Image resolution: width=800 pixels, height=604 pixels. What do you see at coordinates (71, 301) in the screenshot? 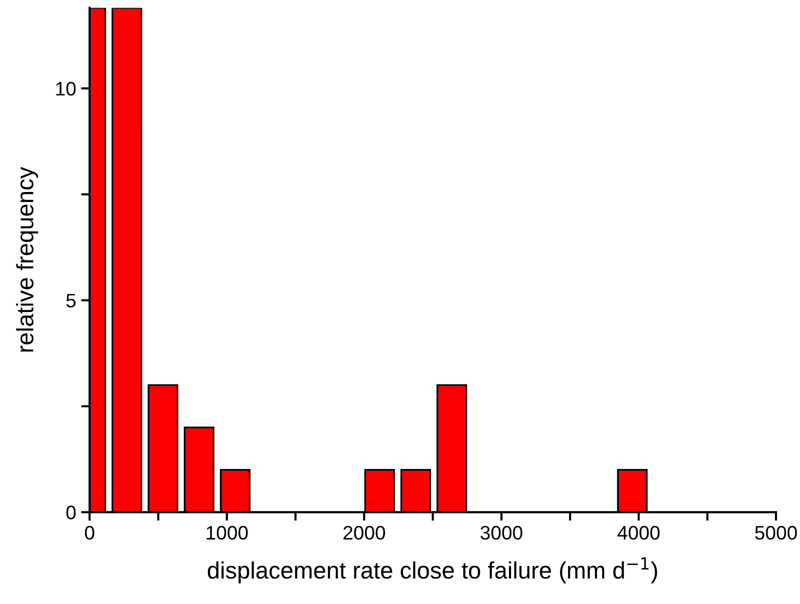
I see `y-tick-label: 5` at bounding box center [71, 301].